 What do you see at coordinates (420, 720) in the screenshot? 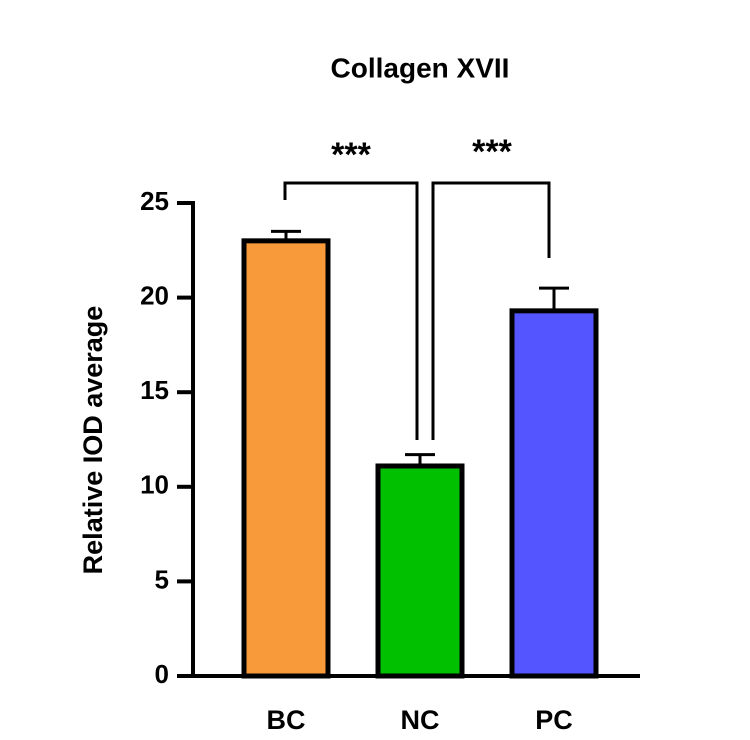
I see `x-tick-label: NC` at bounding box center [420, 720].